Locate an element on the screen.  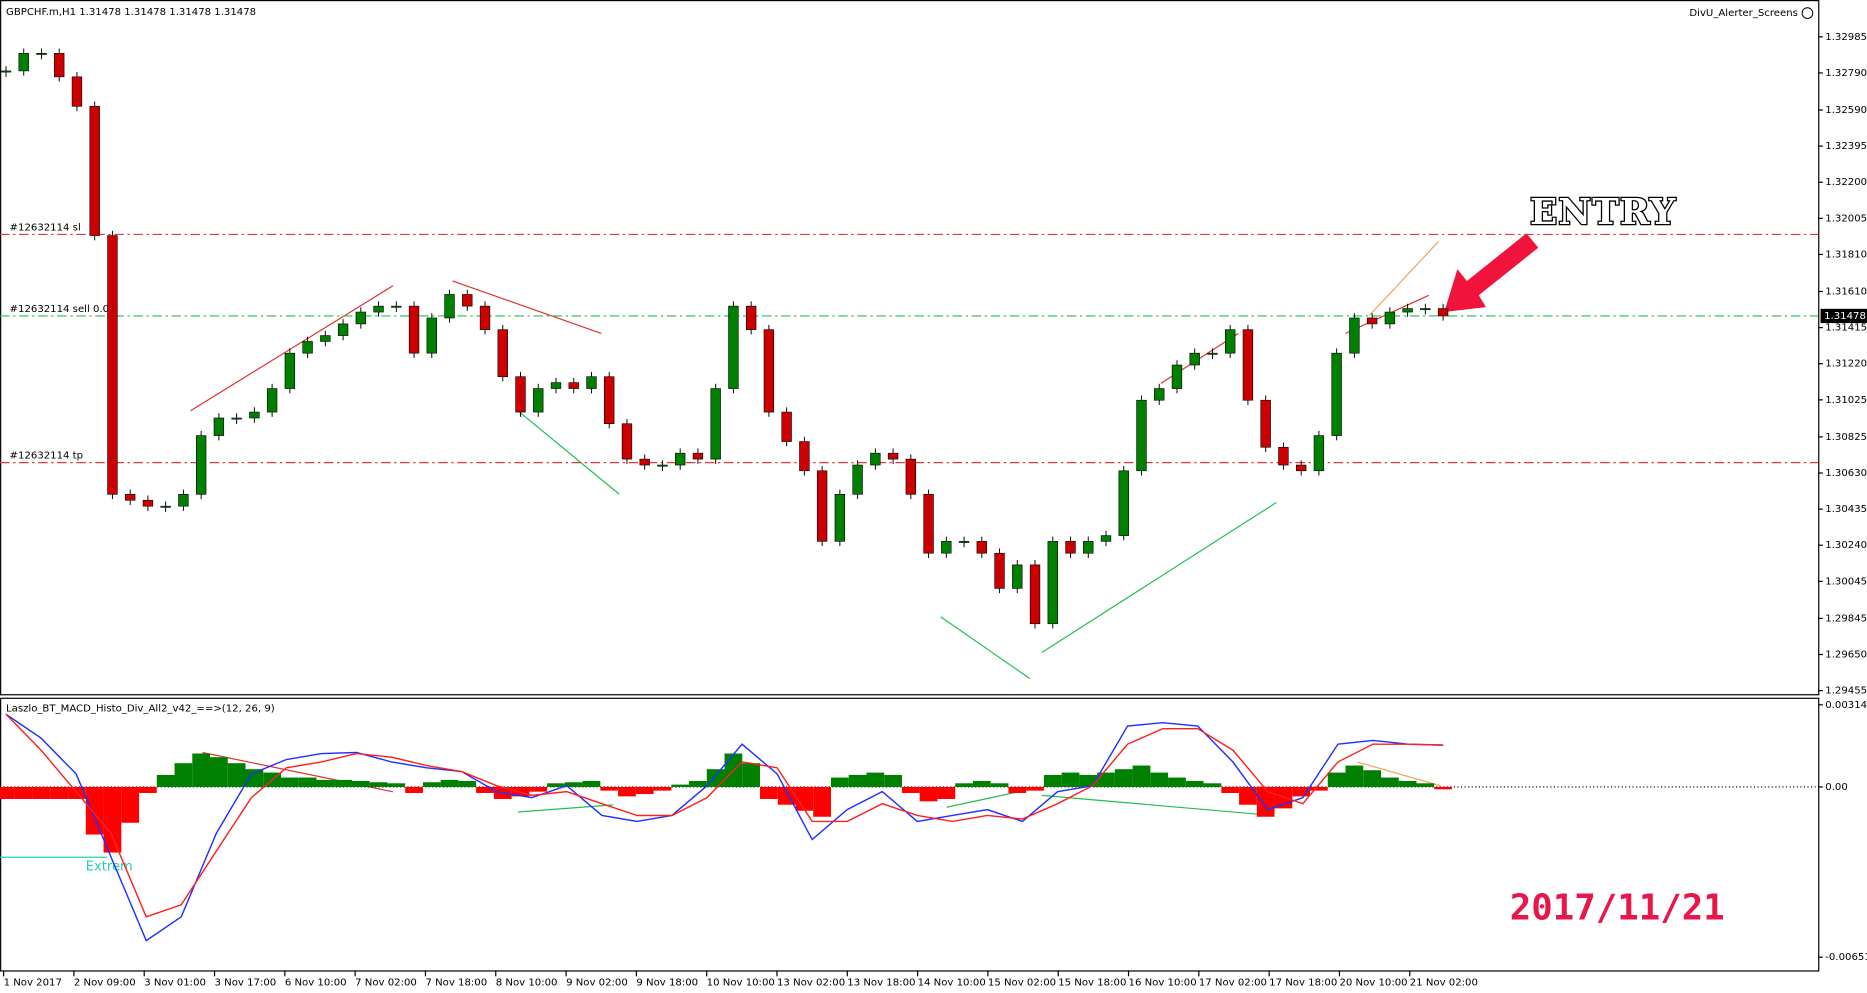
x-tick-label: 15 Nov 18:00 is located at coordinates (1092, 982).